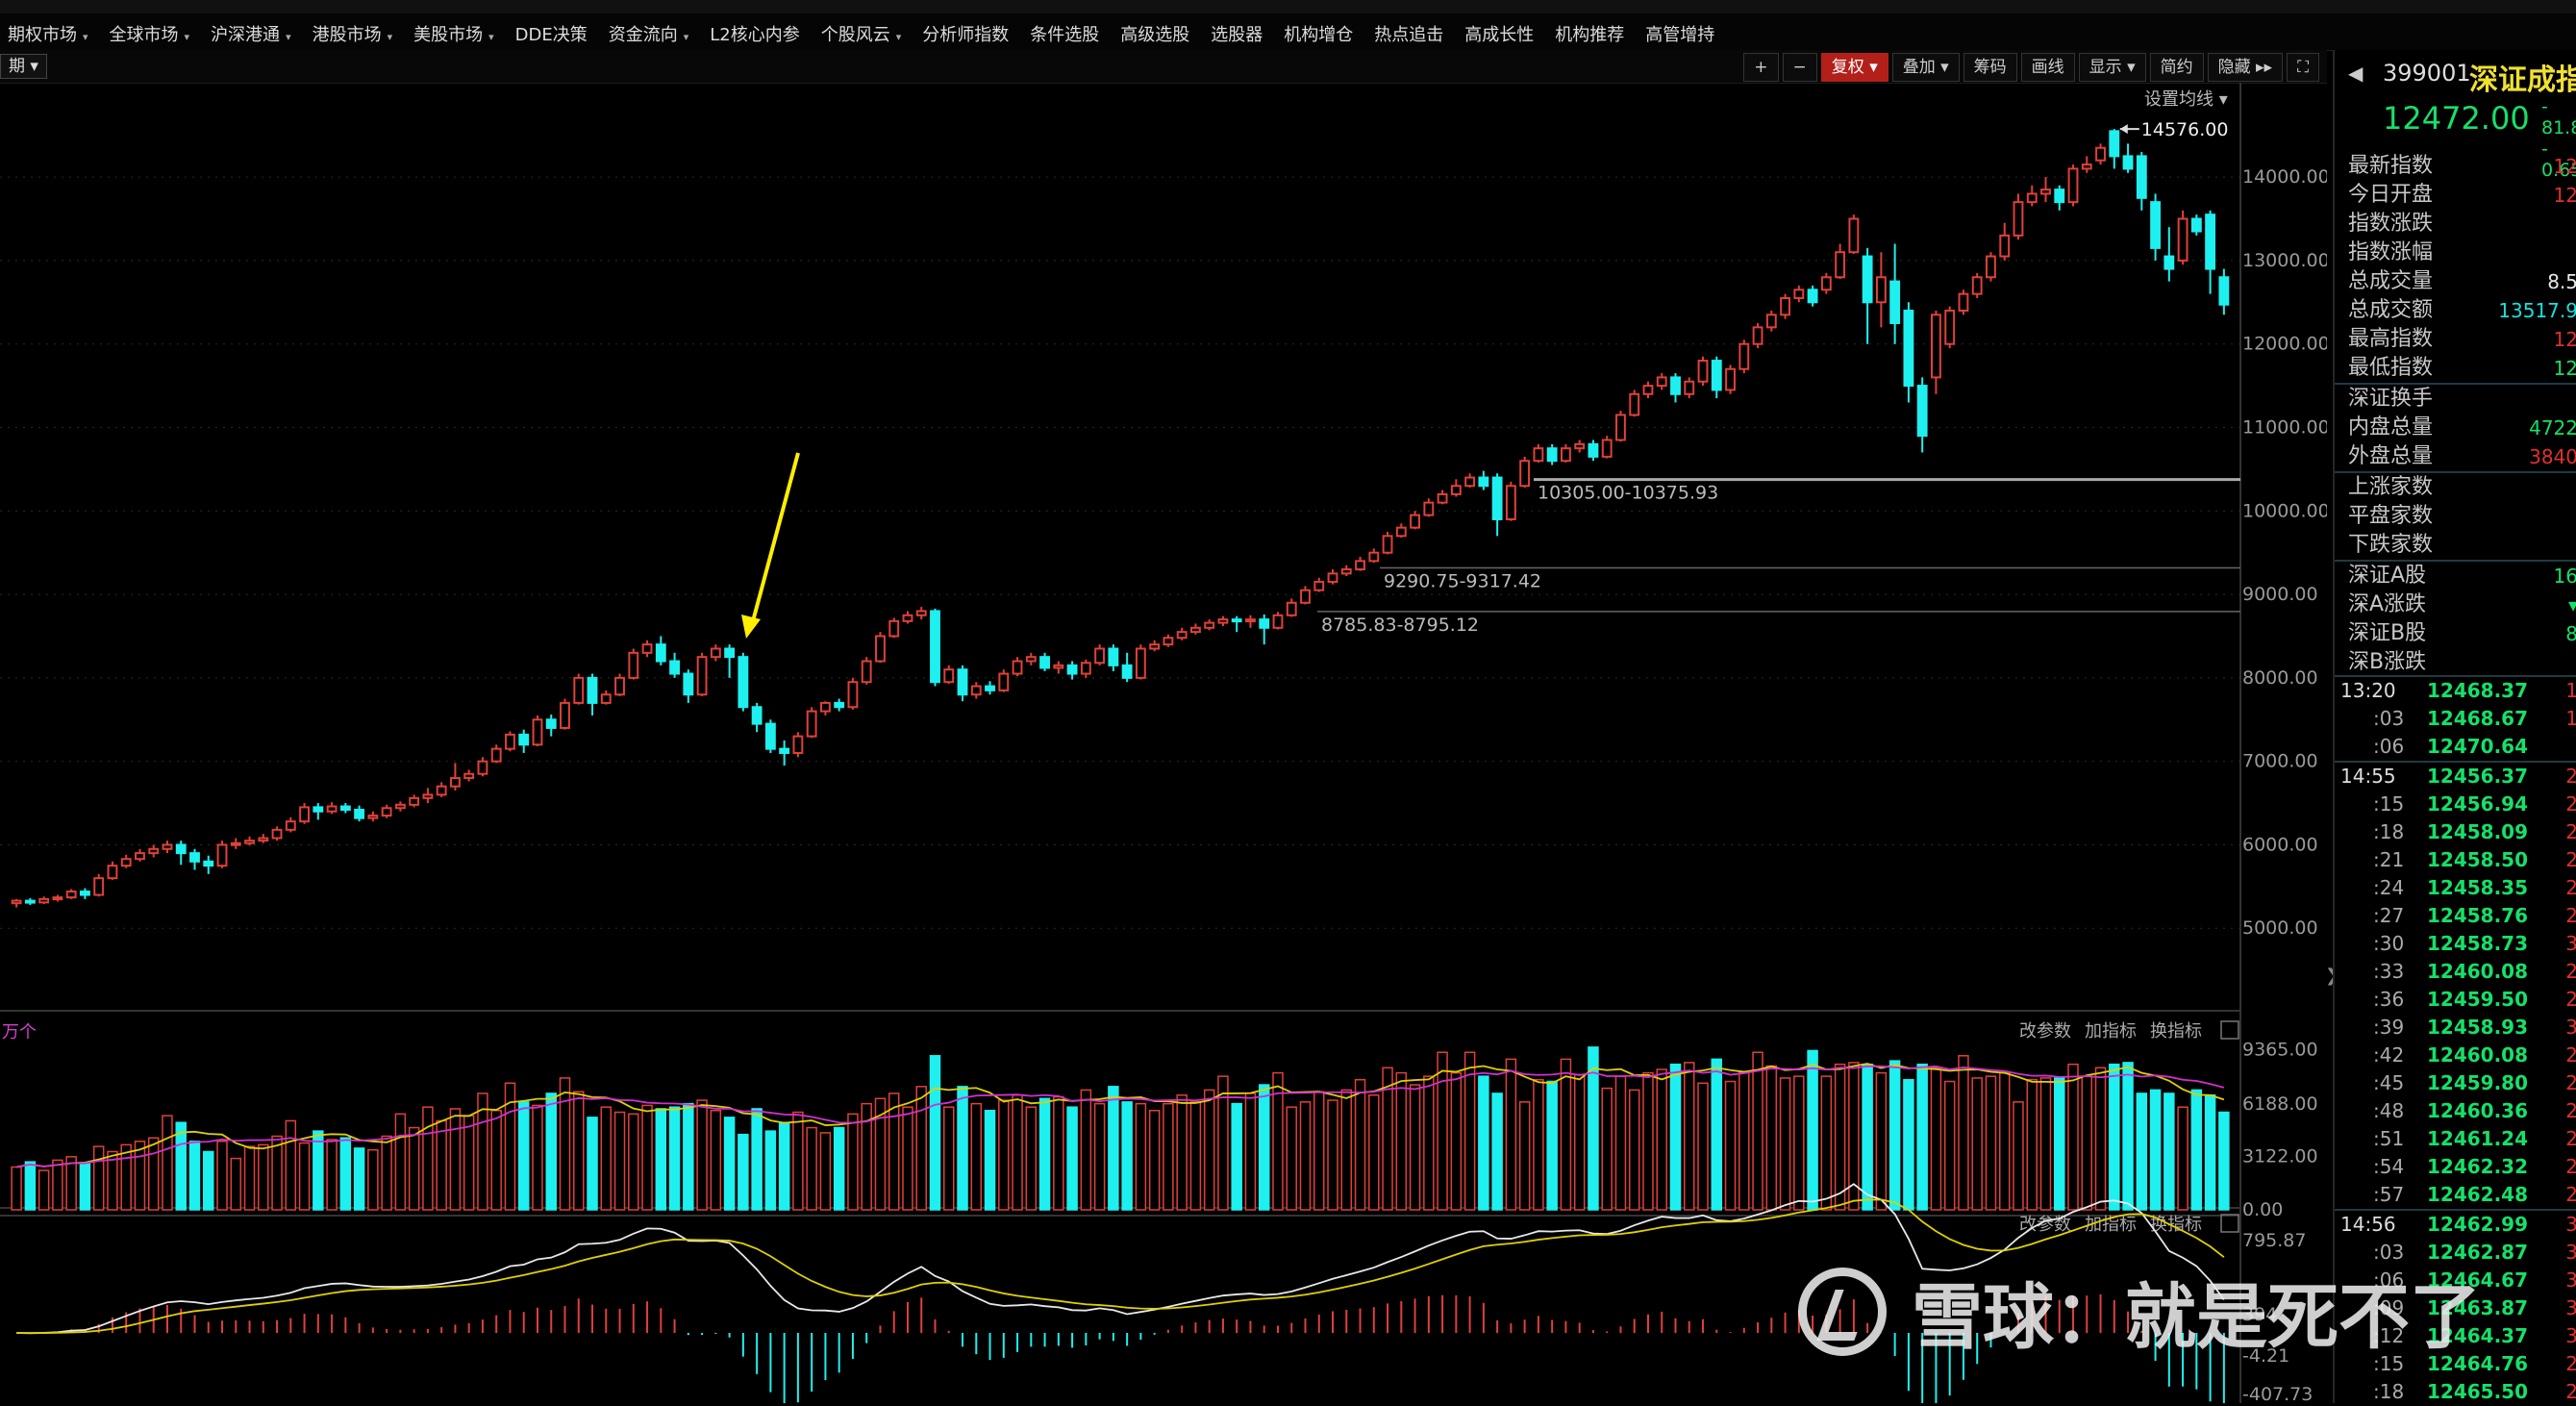  I want to click on stat-label: 总成交量, so click(2391, 281).